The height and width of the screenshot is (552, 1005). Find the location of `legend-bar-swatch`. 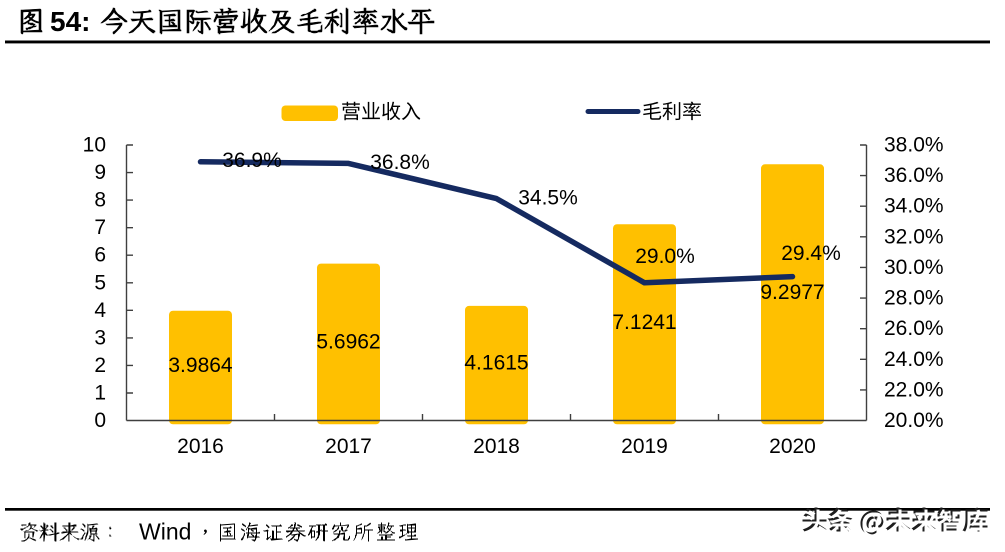

legend-bar-swatch is located at coordinates (309, 113).